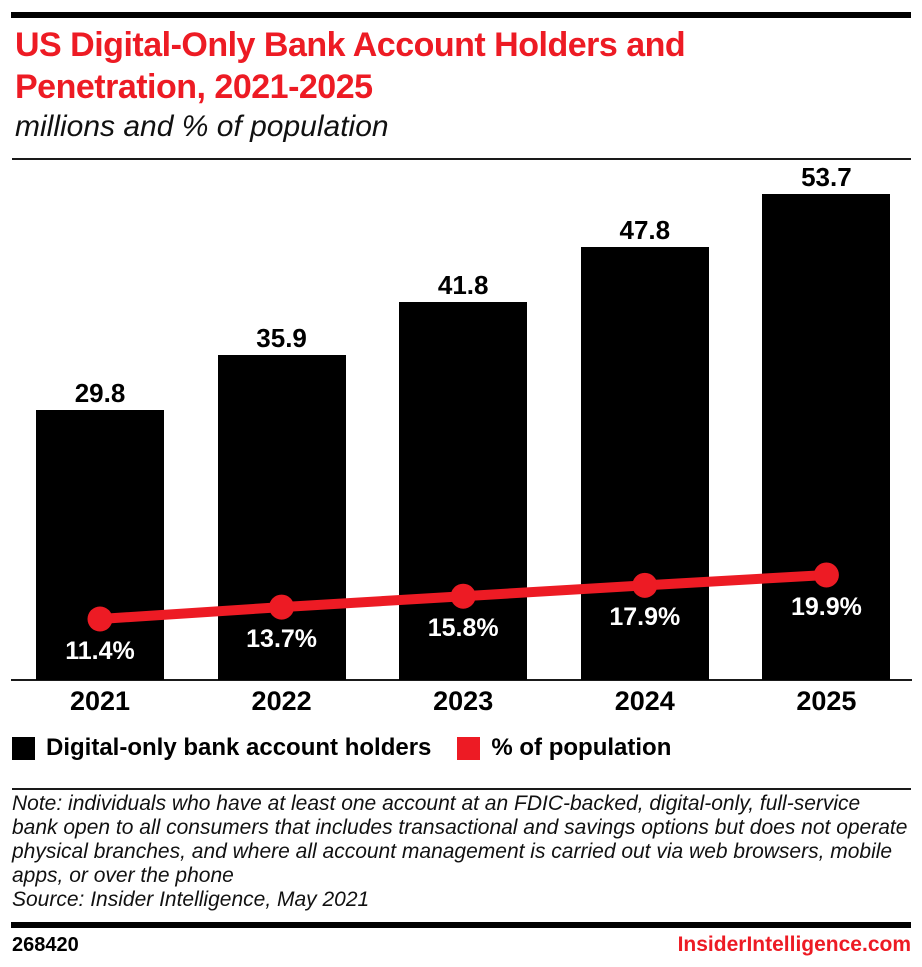 The height and width of the screenshot is (967, 922). Describe the element at coordinates (281, 338) in the screenshot. I see `bar-value-label-2022: 35.9` at that location.